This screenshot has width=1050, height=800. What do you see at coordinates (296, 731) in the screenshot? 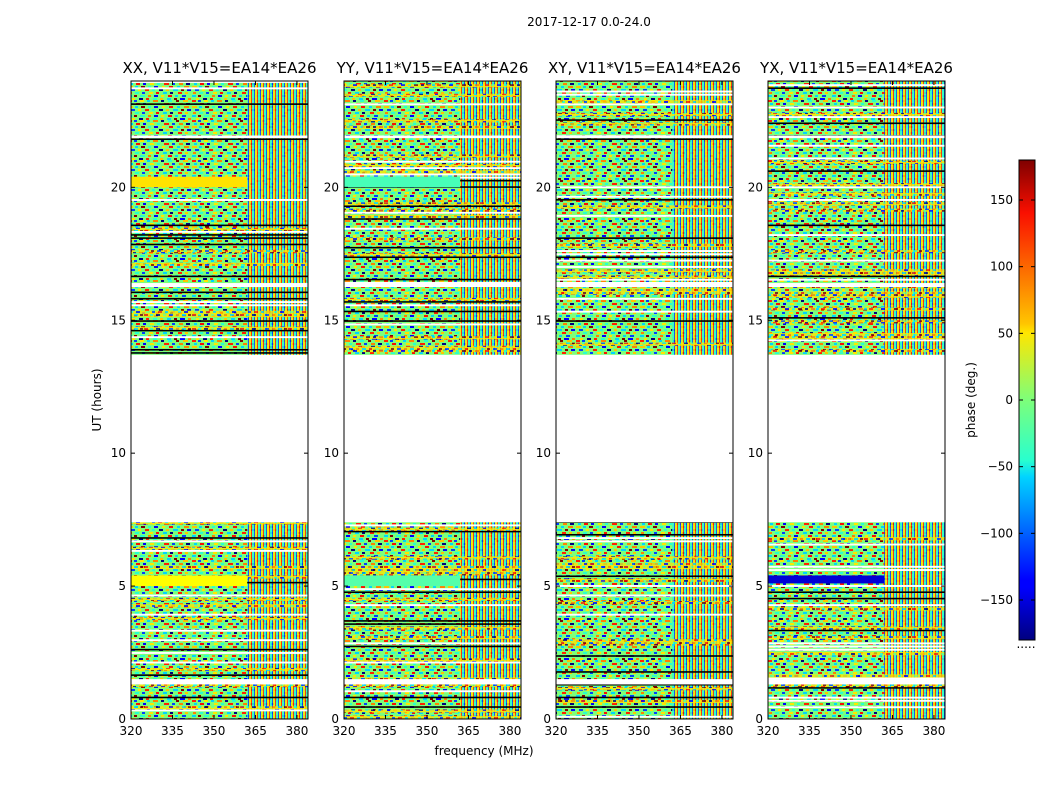
I see `x-tick-label: 380` at bounding box center [296, 731].